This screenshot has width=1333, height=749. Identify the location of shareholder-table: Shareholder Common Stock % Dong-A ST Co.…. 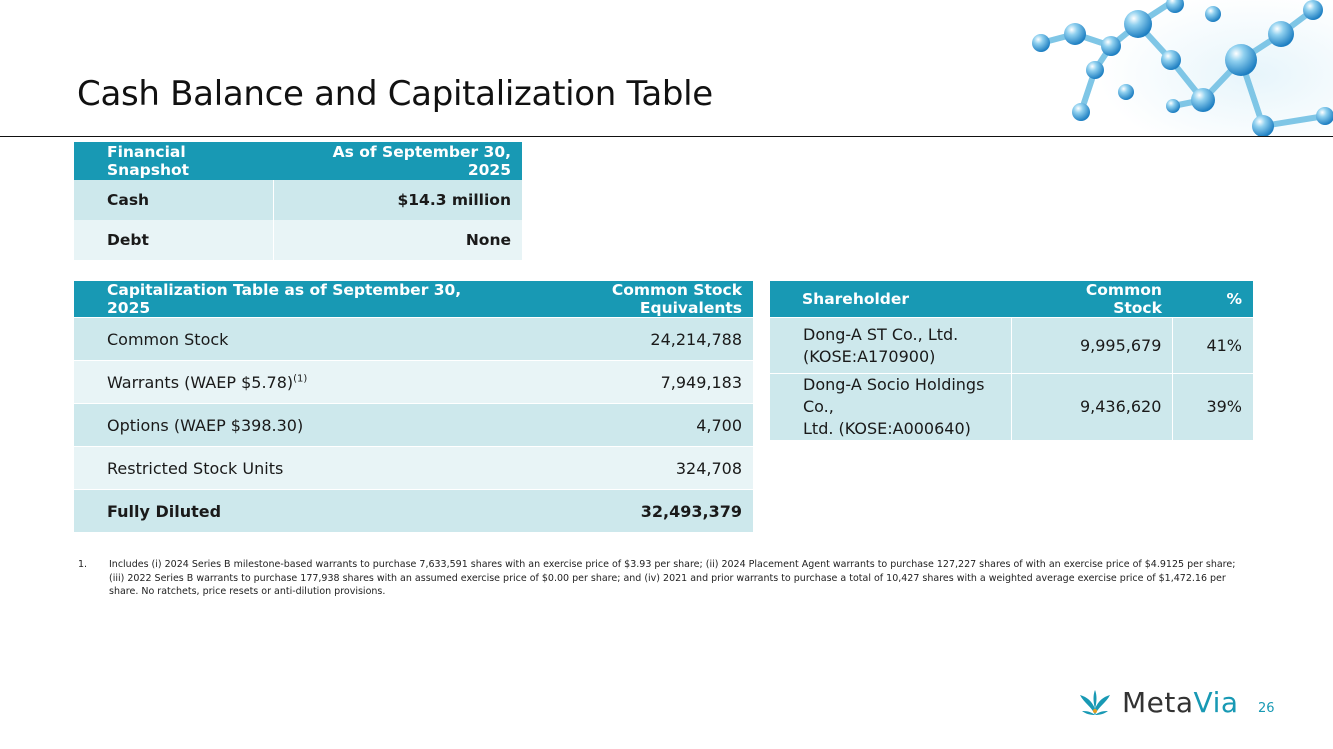
(1011, 360).